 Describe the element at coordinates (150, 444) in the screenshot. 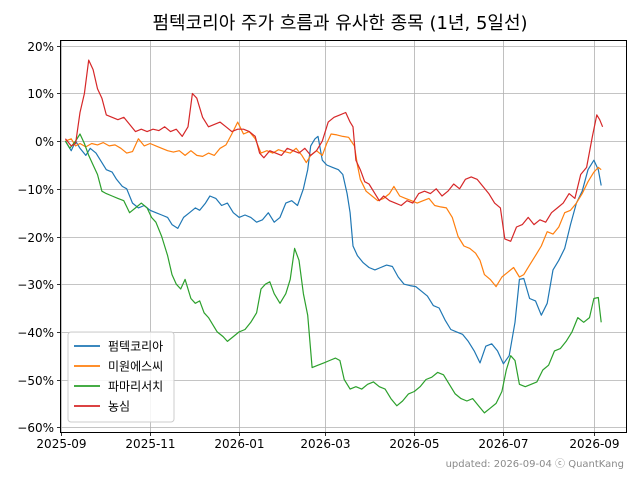

I see `x-tick-label: 2025-11` at that location.